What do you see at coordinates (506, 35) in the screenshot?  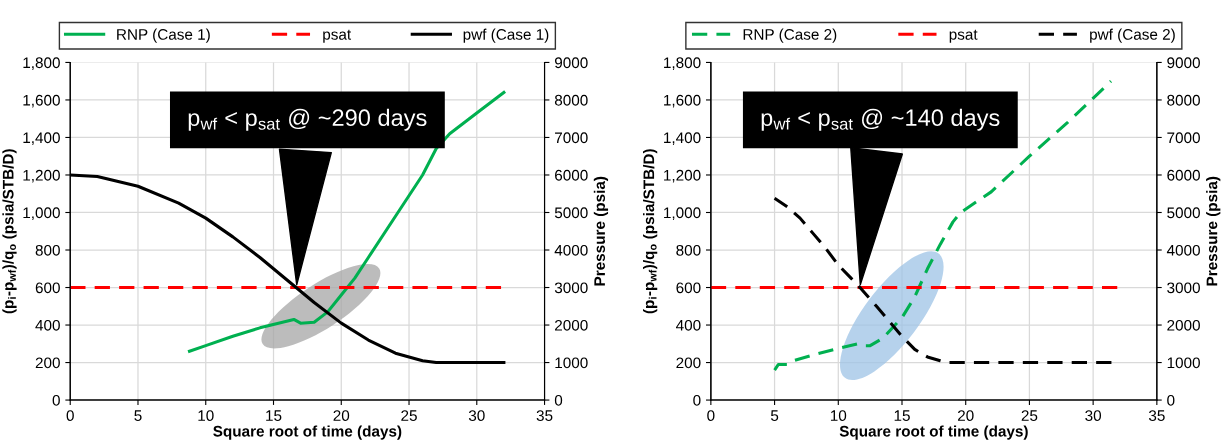 I see `legend-label: pwf (Case 1)` at bounding box center [506, 35].